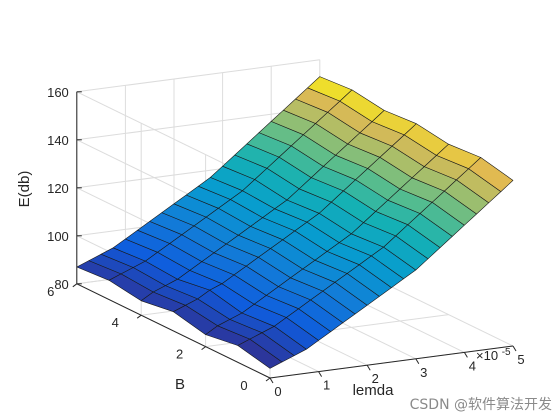 This screenshot has height=420, width=560. Describe the element at coordinates (487, 355) in the screenshot. I see `x-axis-exponent-base: ×10` at that location.